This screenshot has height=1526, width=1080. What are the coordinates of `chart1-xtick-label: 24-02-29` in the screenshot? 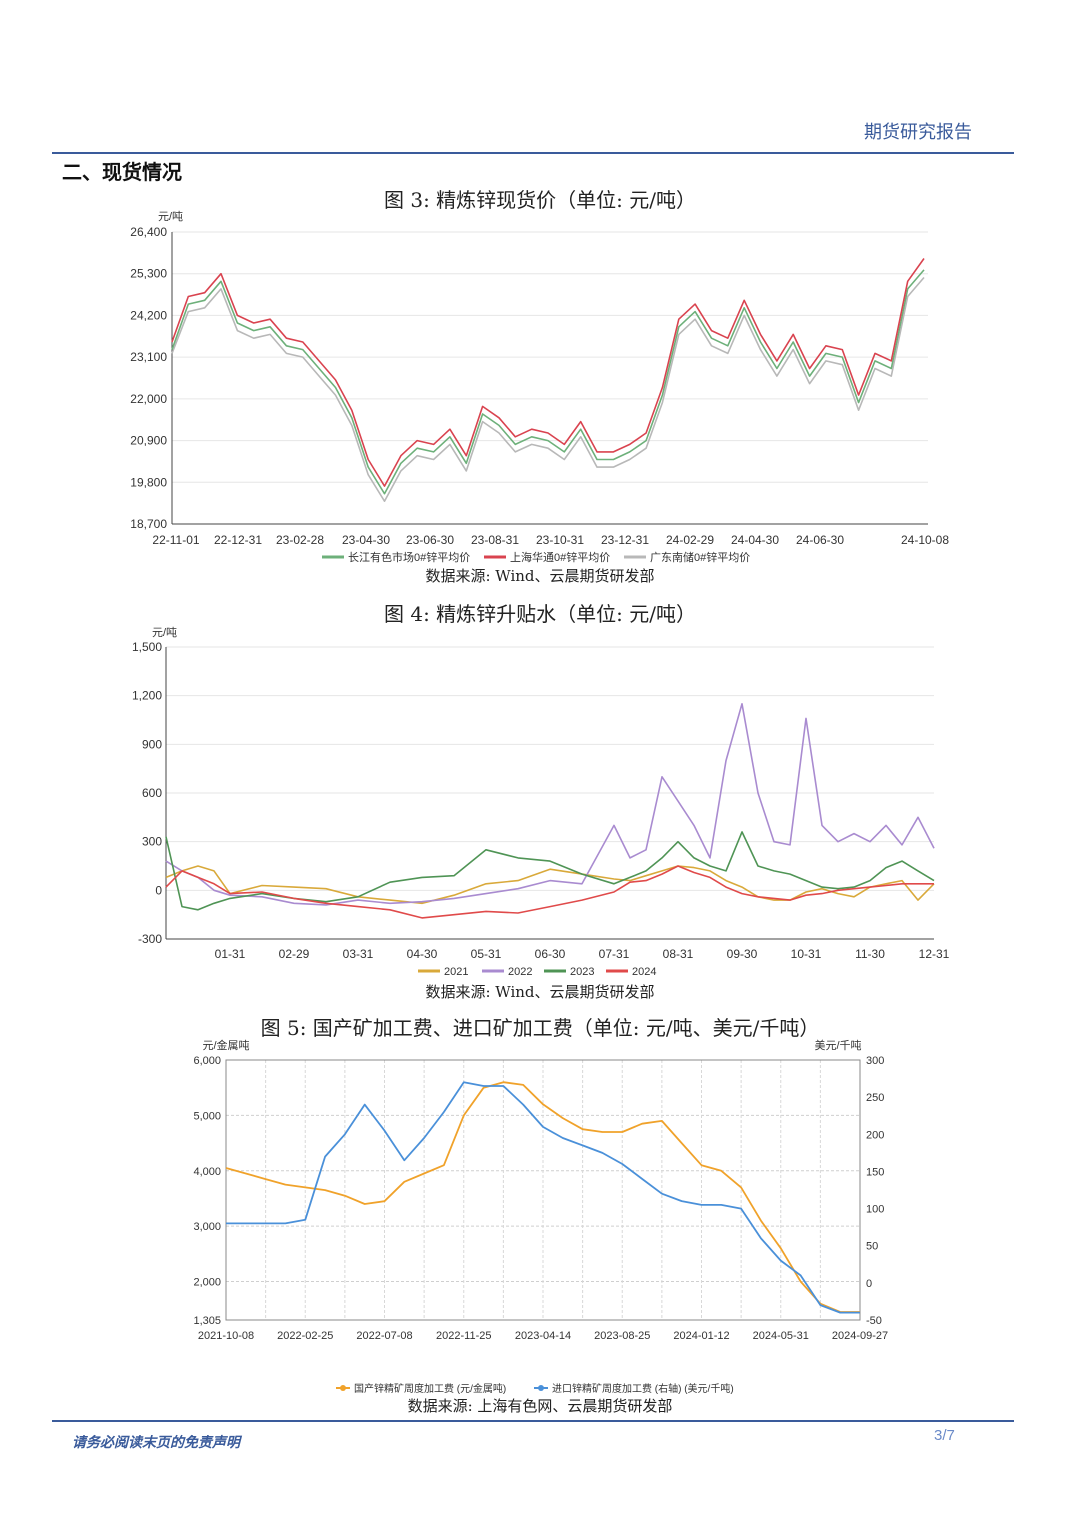 It's located at (690, 540).